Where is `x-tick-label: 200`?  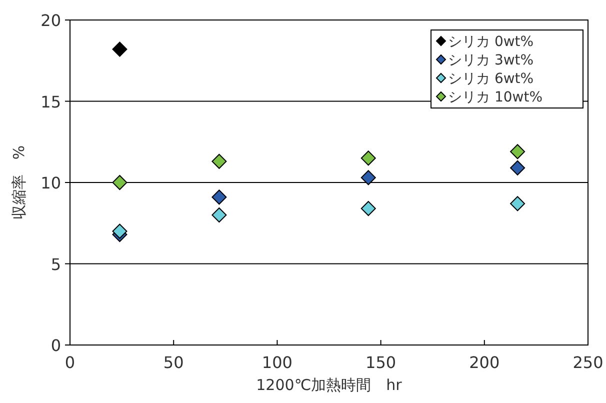 x-tick-label: 200 is located at coordinates (484, 362).